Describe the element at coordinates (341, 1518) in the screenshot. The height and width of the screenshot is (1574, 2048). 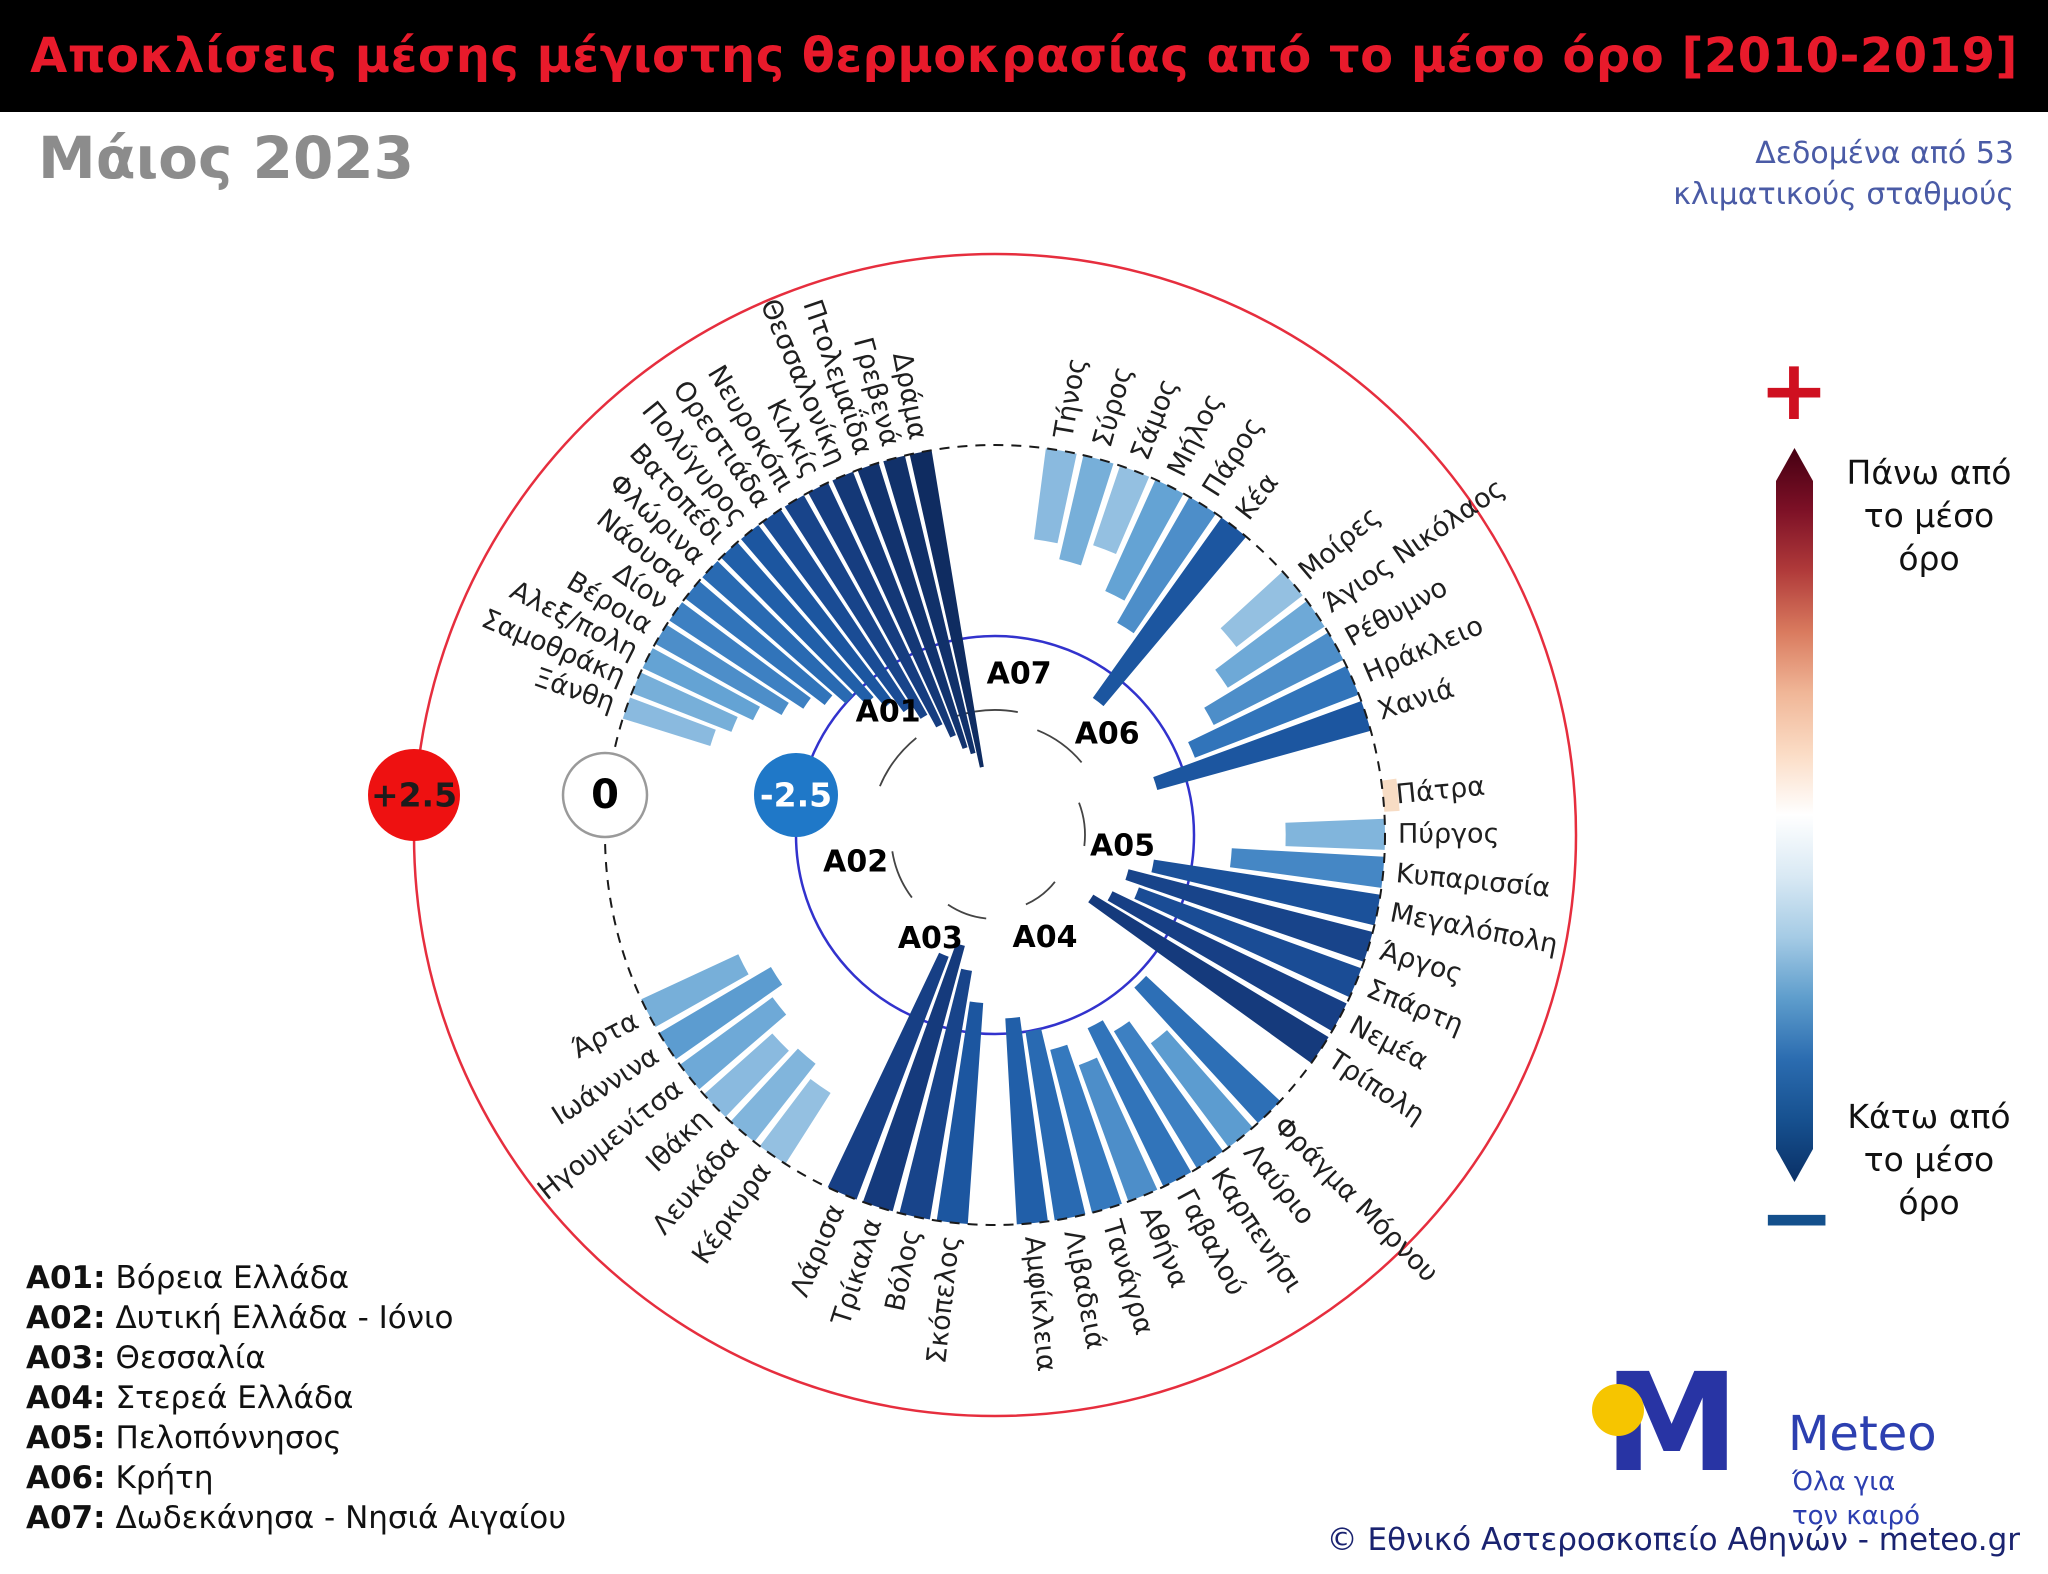
I see `legend-name: Δωδεκάνησα - Νησιά Αιγαίου` at that location.